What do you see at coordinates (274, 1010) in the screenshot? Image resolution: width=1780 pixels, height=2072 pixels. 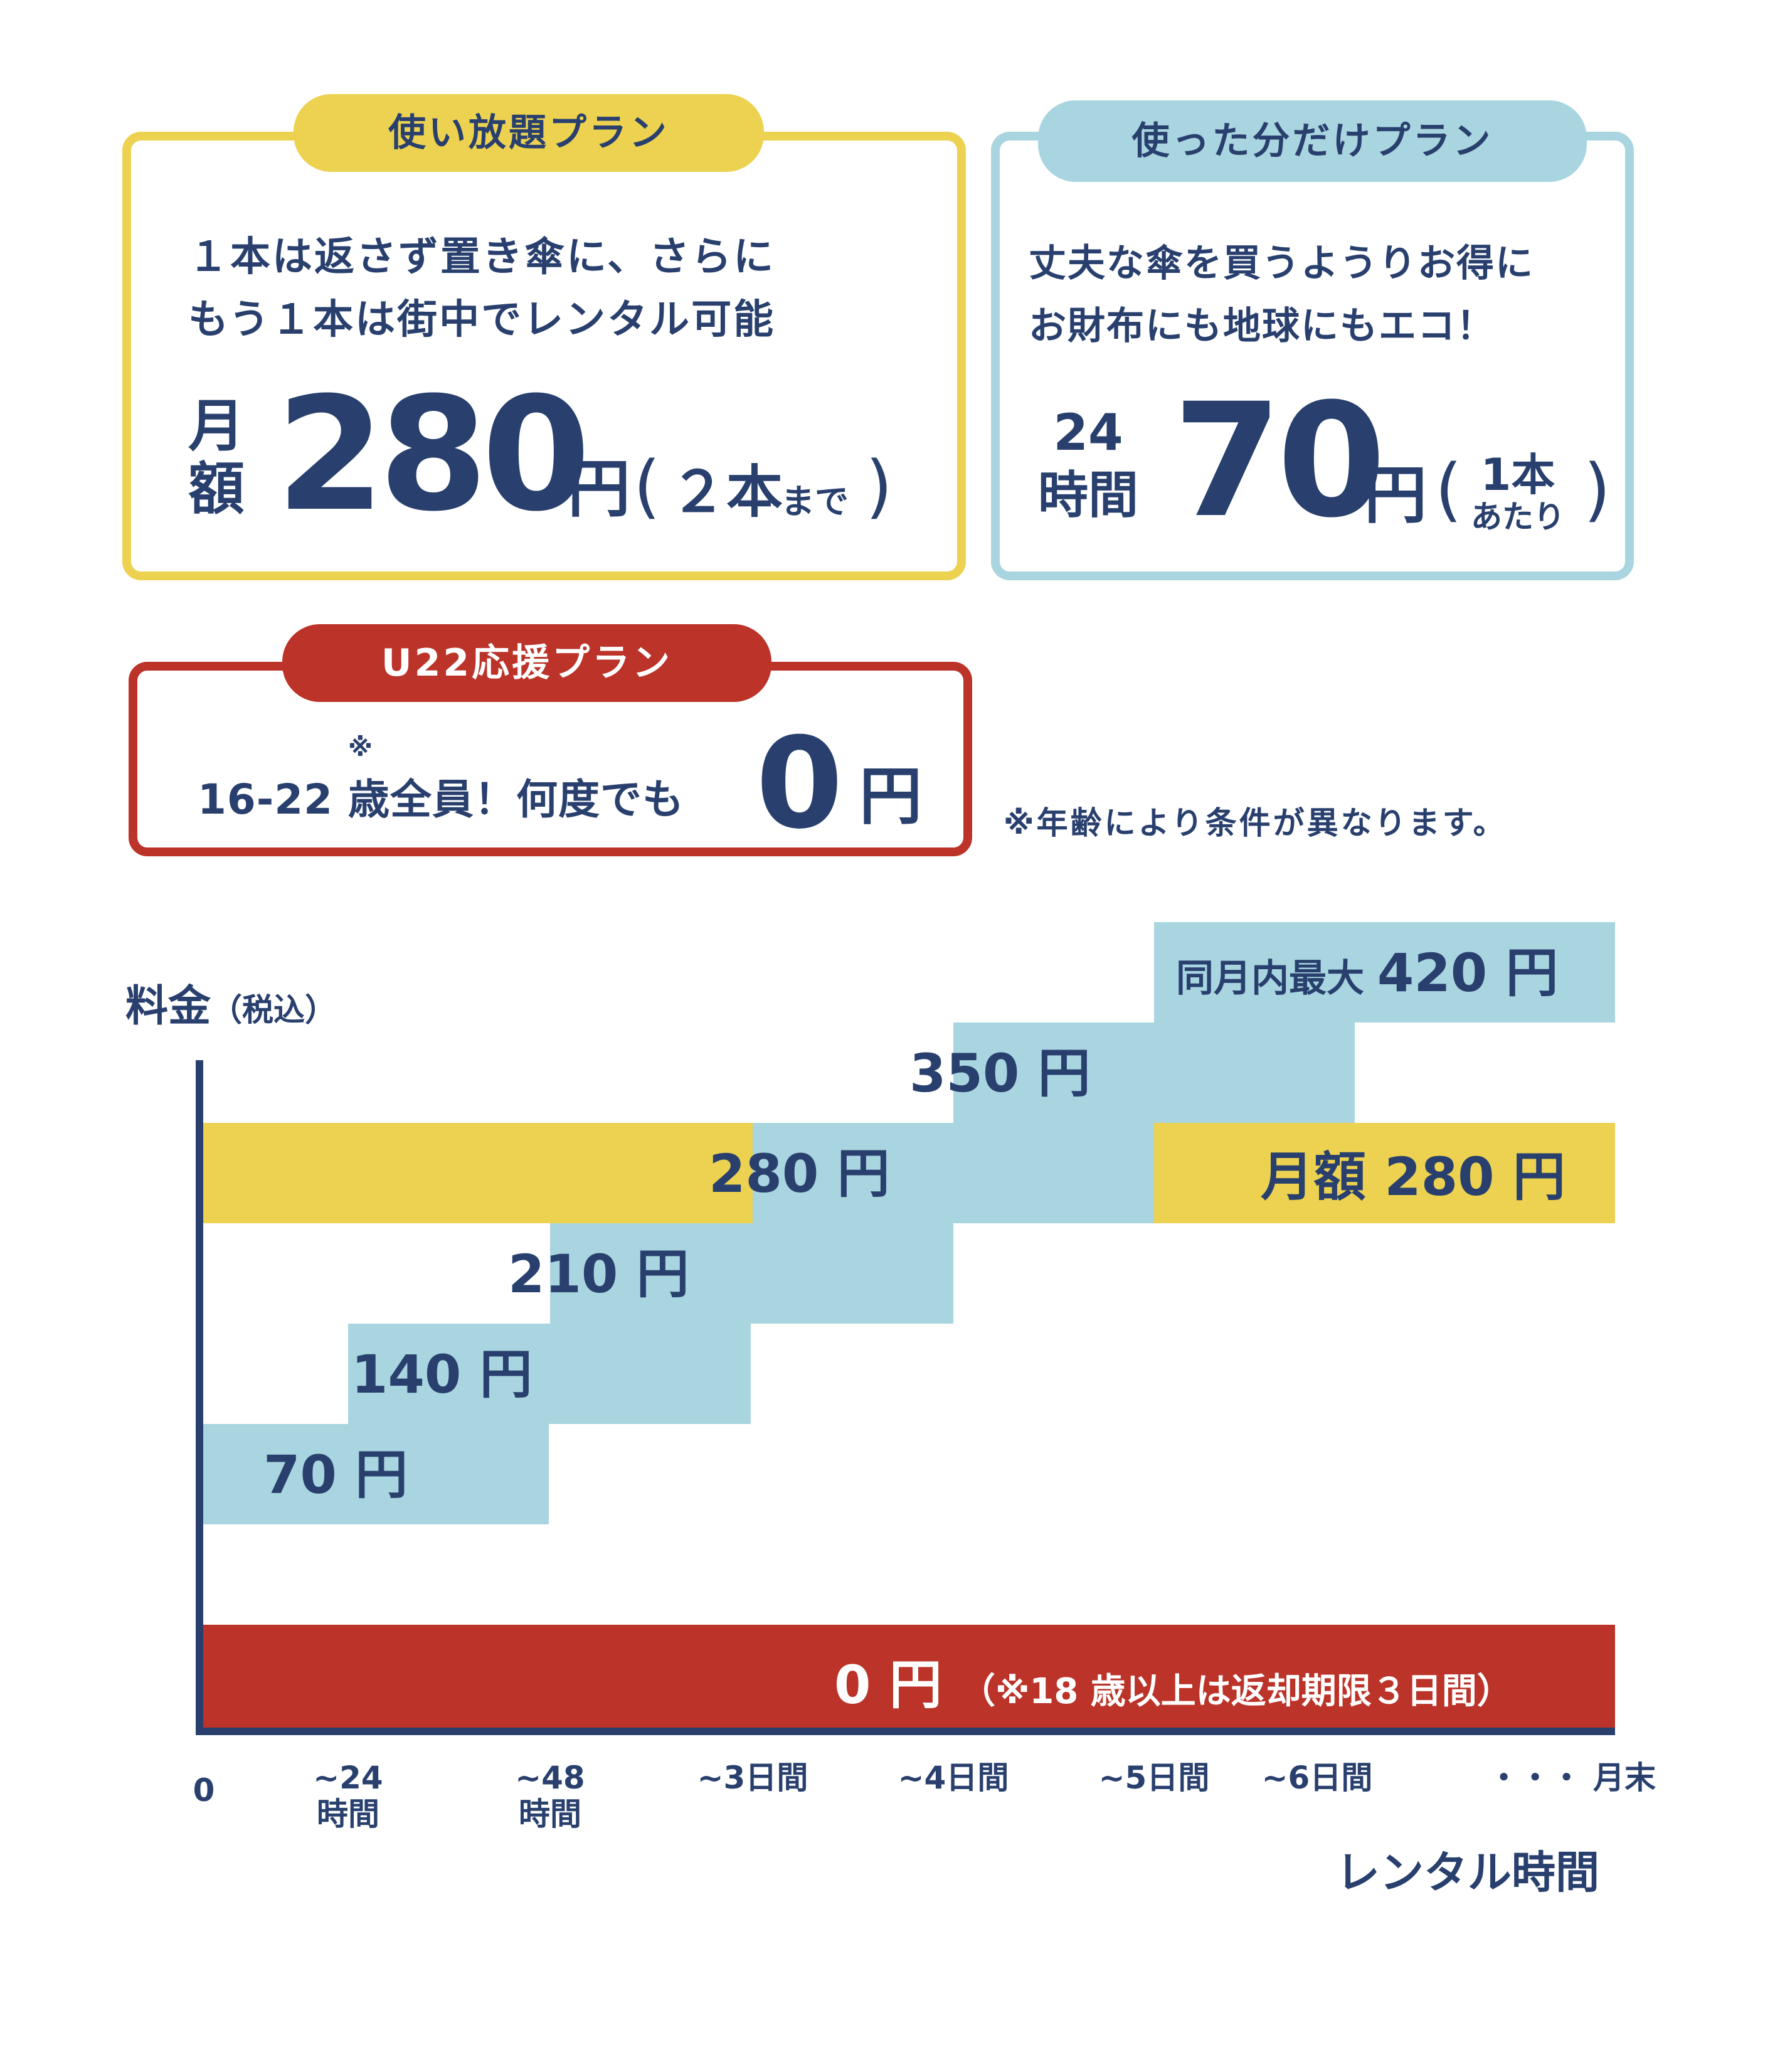 I see `chart-ylabel-note: （税込）` at bounding box center [274, 1010].